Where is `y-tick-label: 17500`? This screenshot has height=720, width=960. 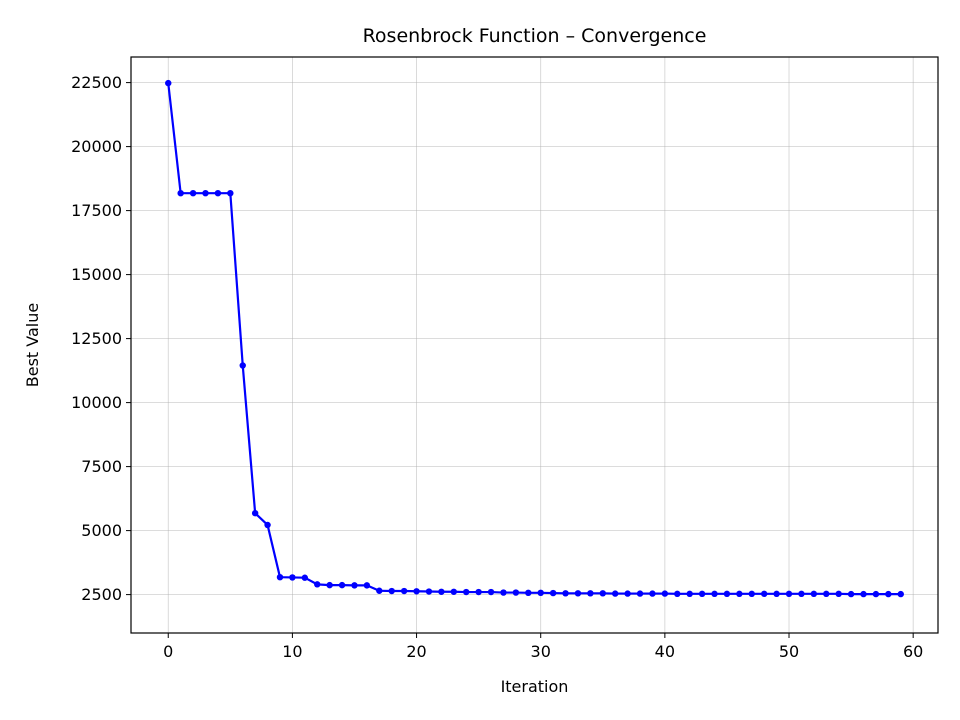
y-tick-label: 17500 is located at coordinates (96, 210).